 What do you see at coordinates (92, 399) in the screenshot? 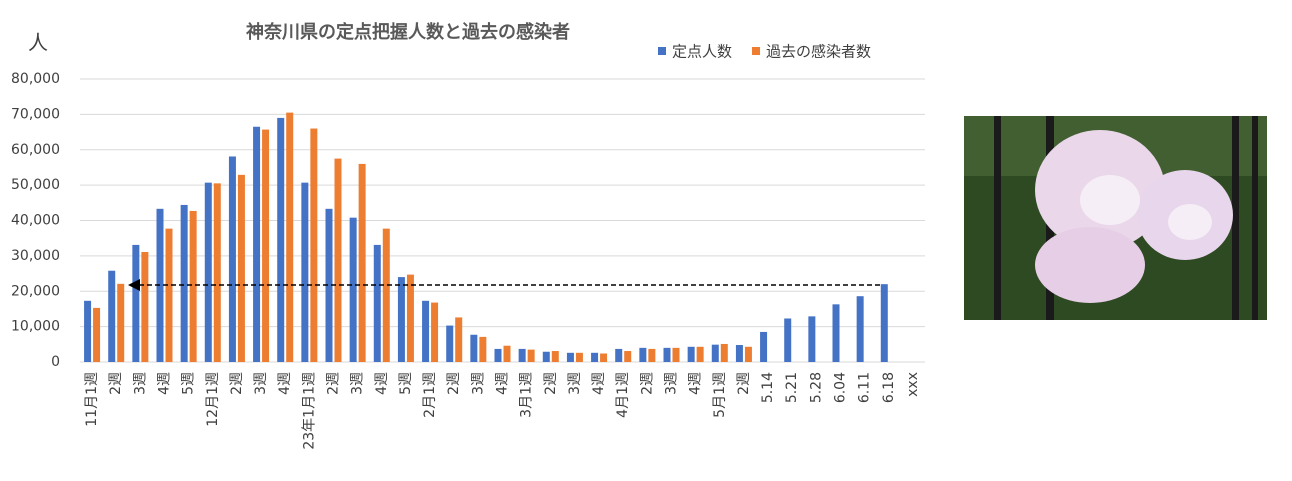
I see `x-tick-label: 11月1週` at bounding box center [92, 399].